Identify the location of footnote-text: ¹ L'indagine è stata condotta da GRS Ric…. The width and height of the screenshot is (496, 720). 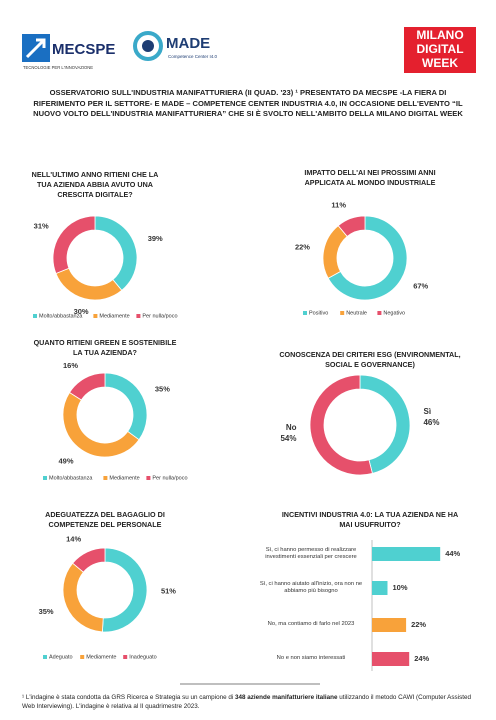
(128, 697).